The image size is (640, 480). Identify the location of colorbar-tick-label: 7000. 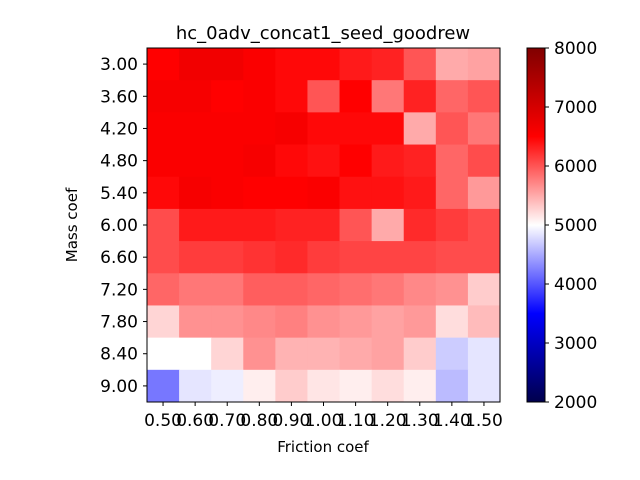
(575, 108).